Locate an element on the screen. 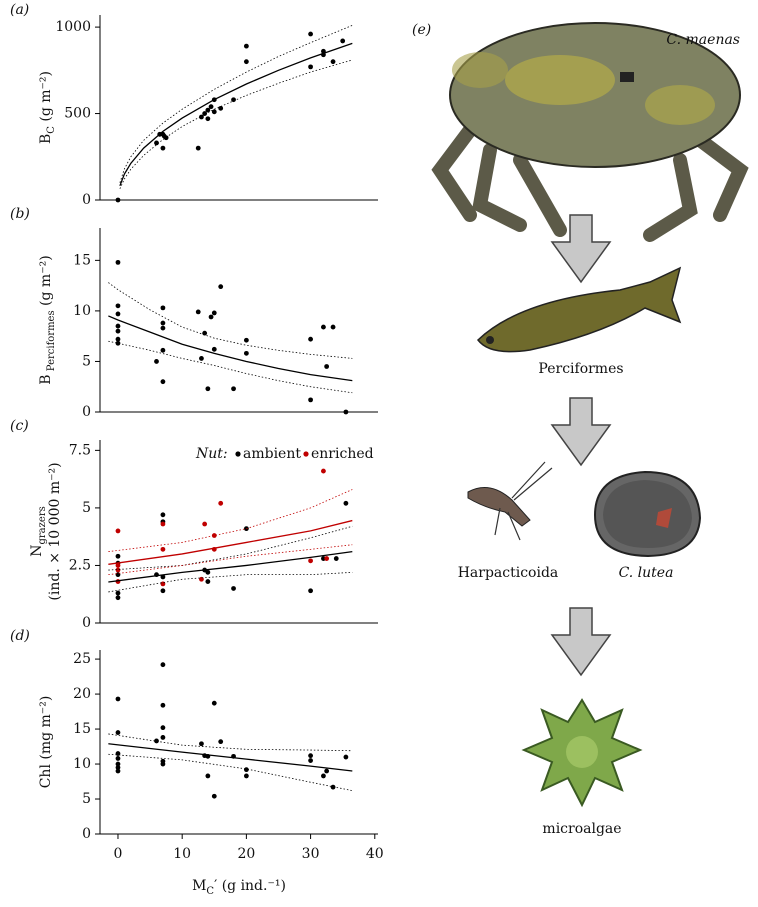 Image resolution: width=758 pixels, height=907 pixels. label-part: (mg m⁻²) is located at coordinates (46, 730).